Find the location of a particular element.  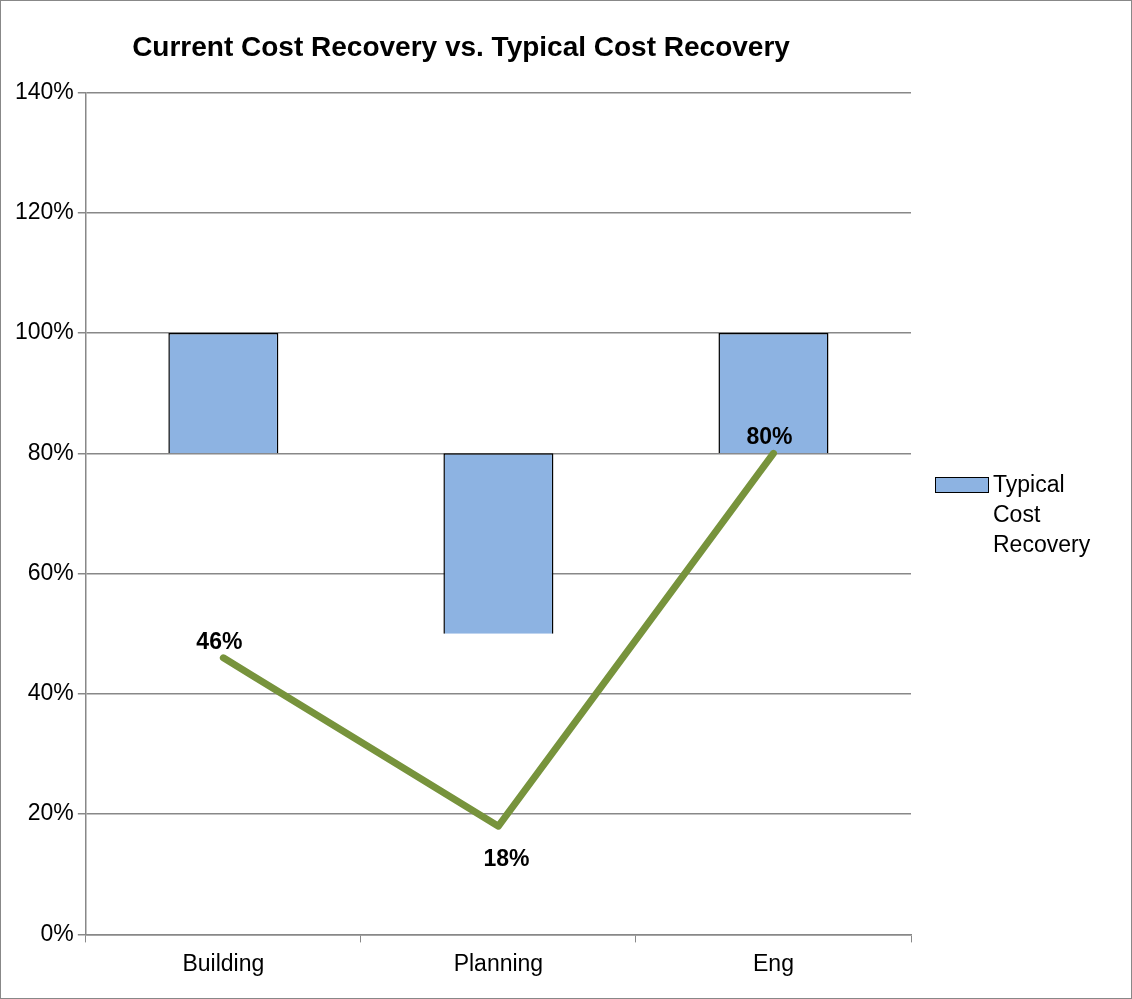

x-tick-label: Building is located at coordinates (223, 962).